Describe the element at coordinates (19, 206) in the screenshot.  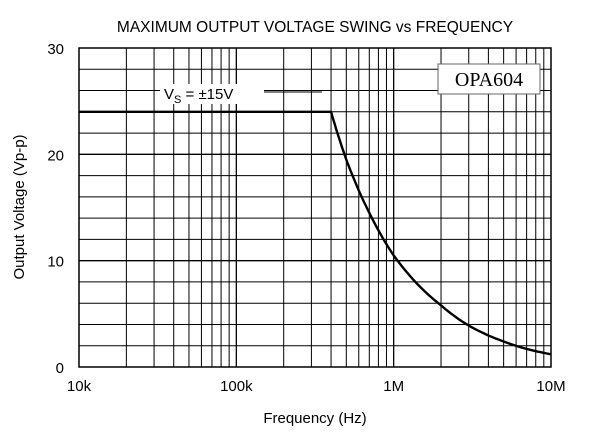
I see `y-axis-label: Output Voltage (Vp-p)` at that location.